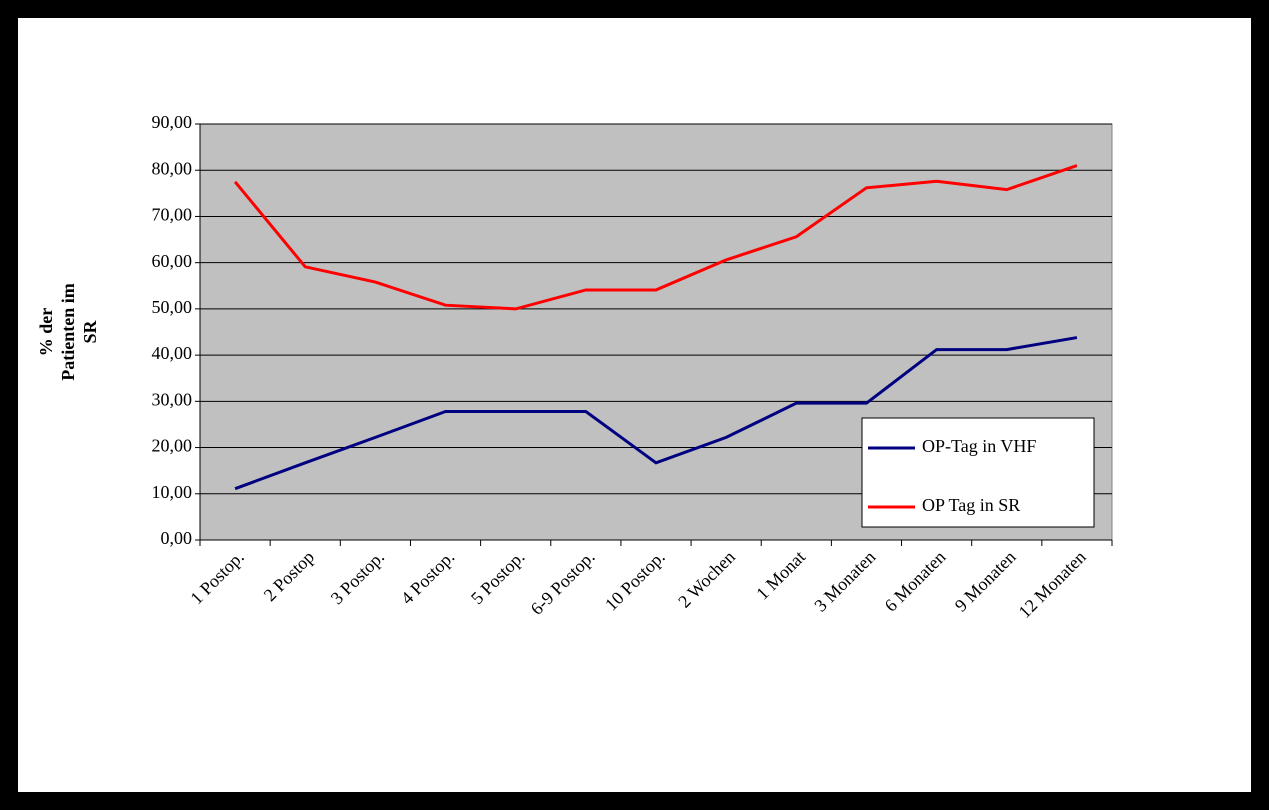 The width and height of the screenshot is (1269, 810). What do you see at coordinates (172, 492) in the screenshot?
I see `y-tick-label: 10,00` at bounding box center [172, 492].